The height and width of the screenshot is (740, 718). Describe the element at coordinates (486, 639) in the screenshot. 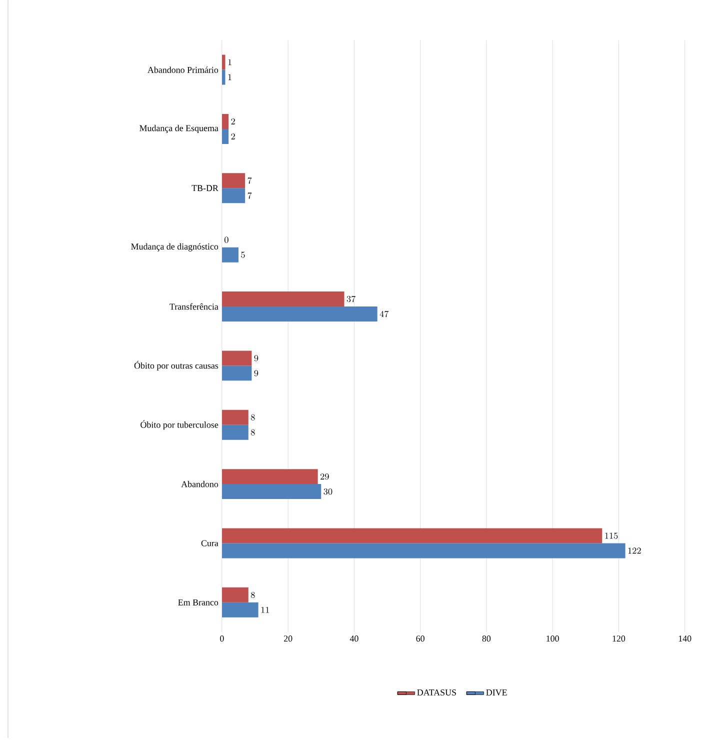

I see `x-tick-label: 80` at that location.